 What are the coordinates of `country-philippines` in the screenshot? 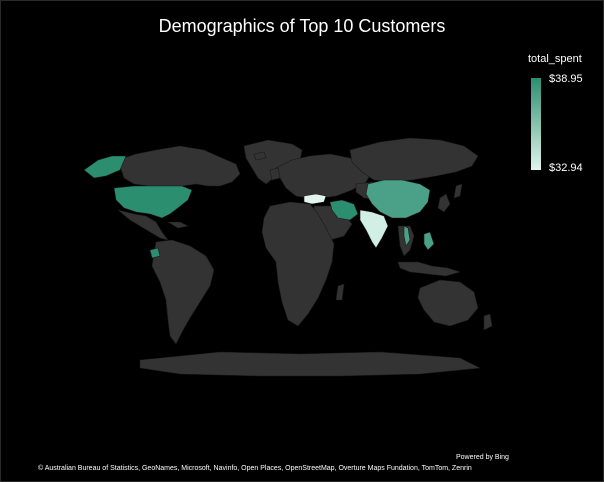 It's located at (429, 241).